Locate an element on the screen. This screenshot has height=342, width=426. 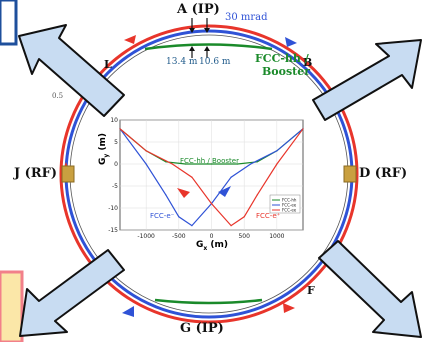
inset-x-tick-label: 0 is located at coordinates (212, 236).